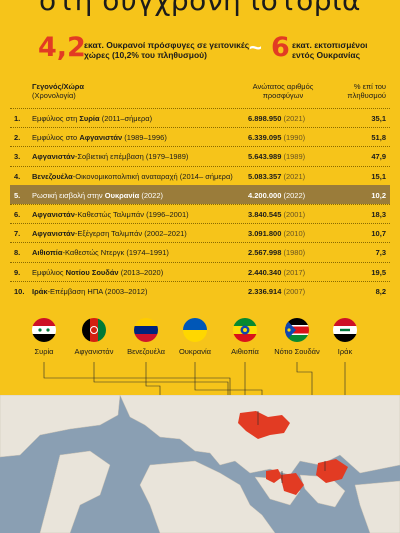 This screenshot has width=400, height=533. I want to click on header-refugees: Ανώτατος αριθμός, so click(283, 86).